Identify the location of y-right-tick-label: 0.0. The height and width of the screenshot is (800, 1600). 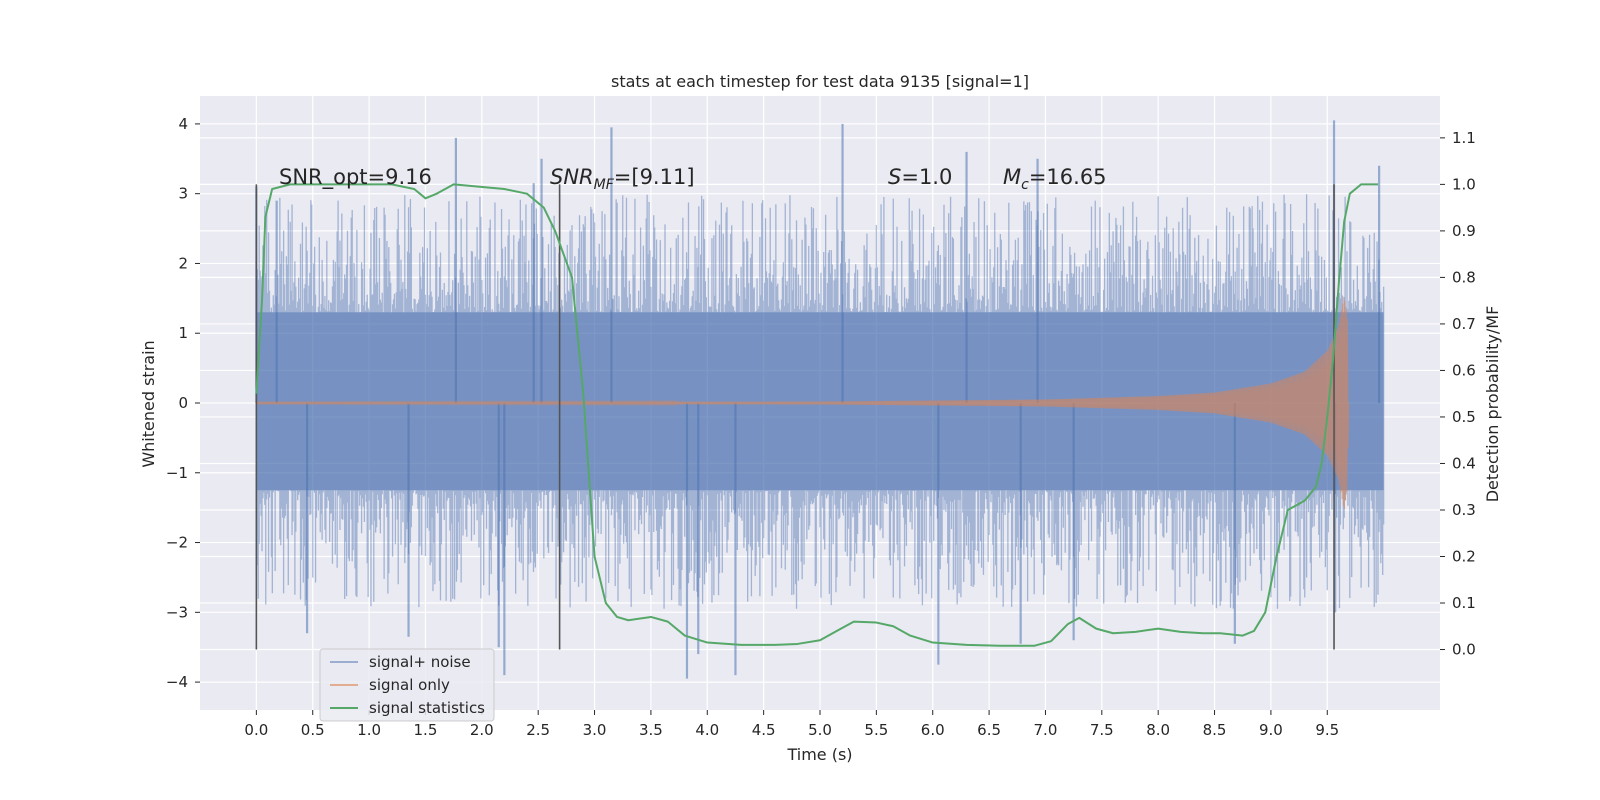
(1464, 650).